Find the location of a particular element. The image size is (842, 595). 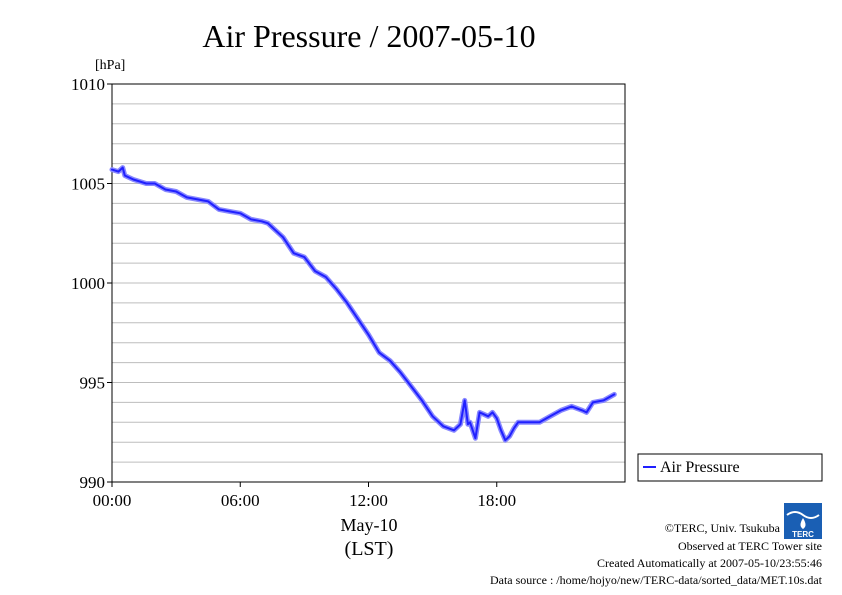

chart-title: Air Pressure / 2007-05-10 is located at coordinates (368, 36).